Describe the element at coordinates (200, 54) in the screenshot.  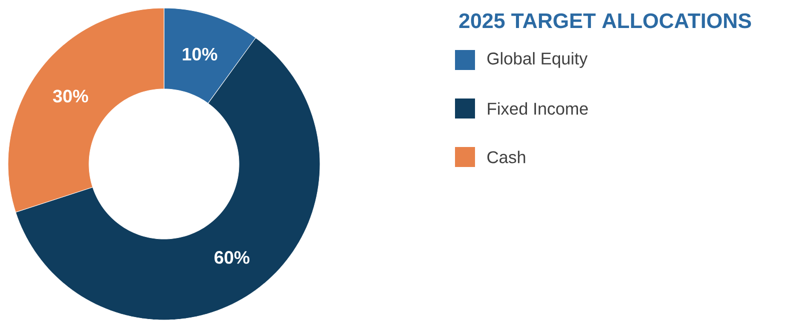
I see `data-label: 10%` at that location.